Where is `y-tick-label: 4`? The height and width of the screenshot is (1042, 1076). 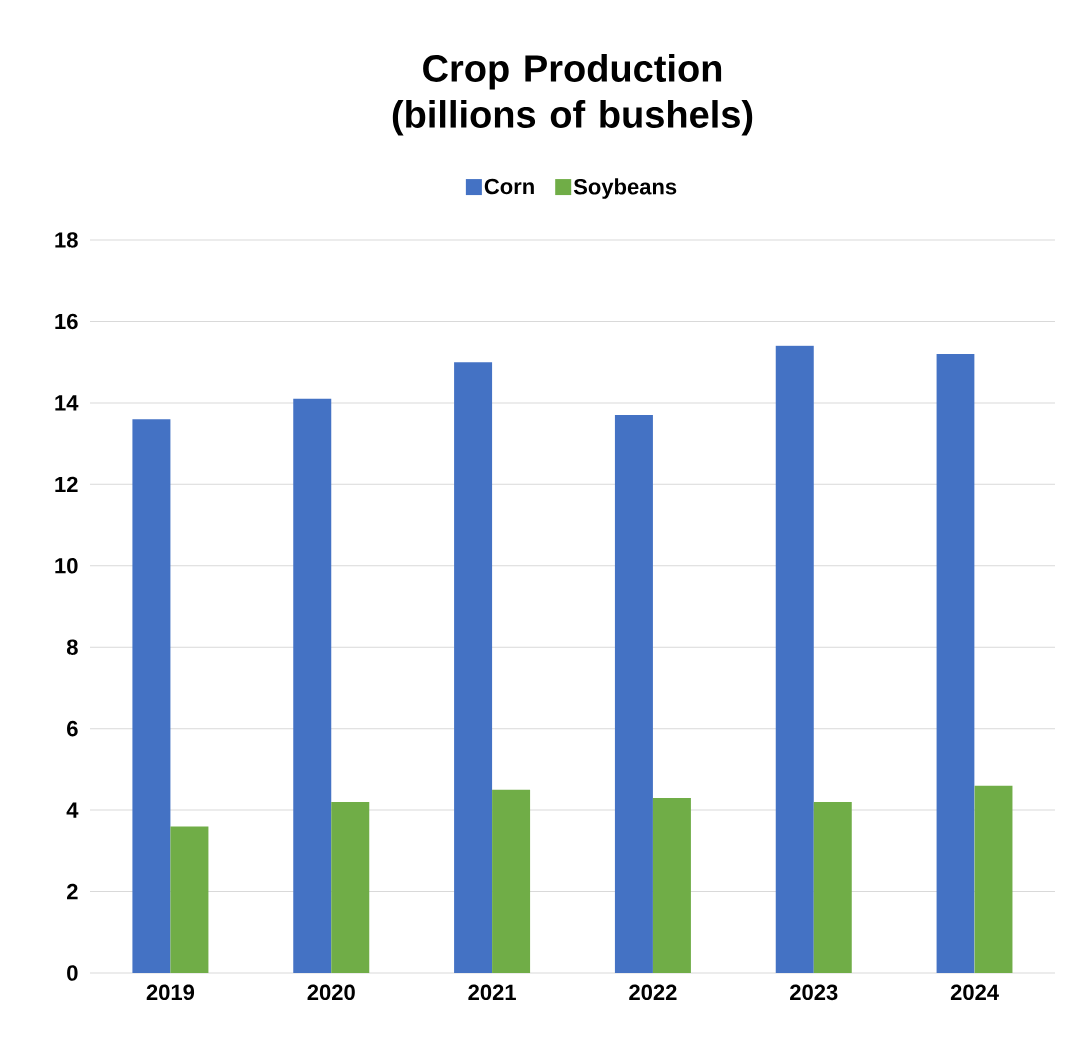 y-tick-label: 4 is located at coordinates (72, 810).